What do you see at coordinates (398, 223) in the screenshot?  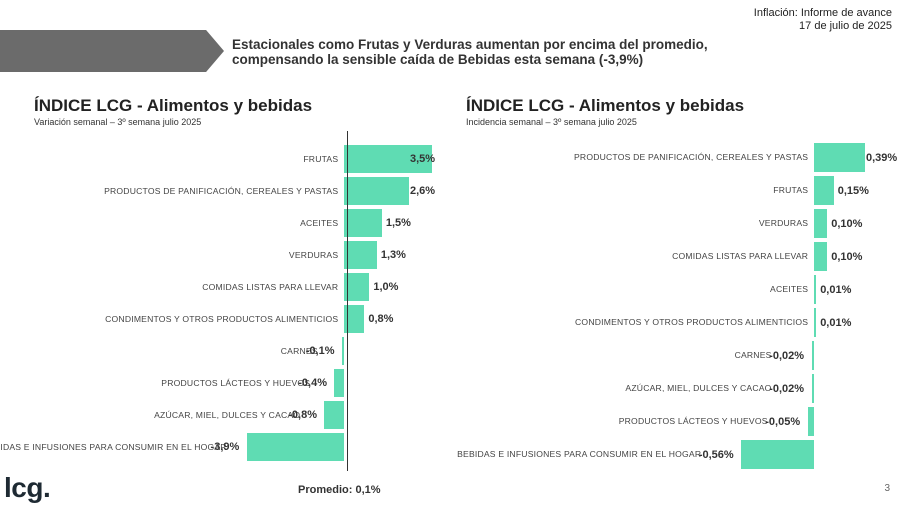 I see `value-label: 1,5%` at bounding box center [398, 223].